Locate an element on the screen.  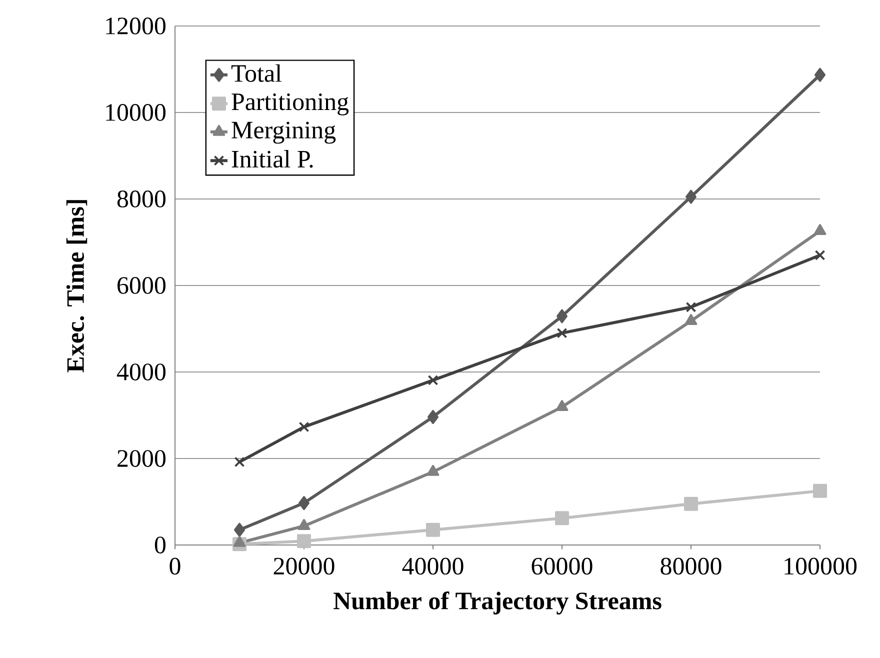
x-tick-label: 40000 is located at coordinates (433, 566).